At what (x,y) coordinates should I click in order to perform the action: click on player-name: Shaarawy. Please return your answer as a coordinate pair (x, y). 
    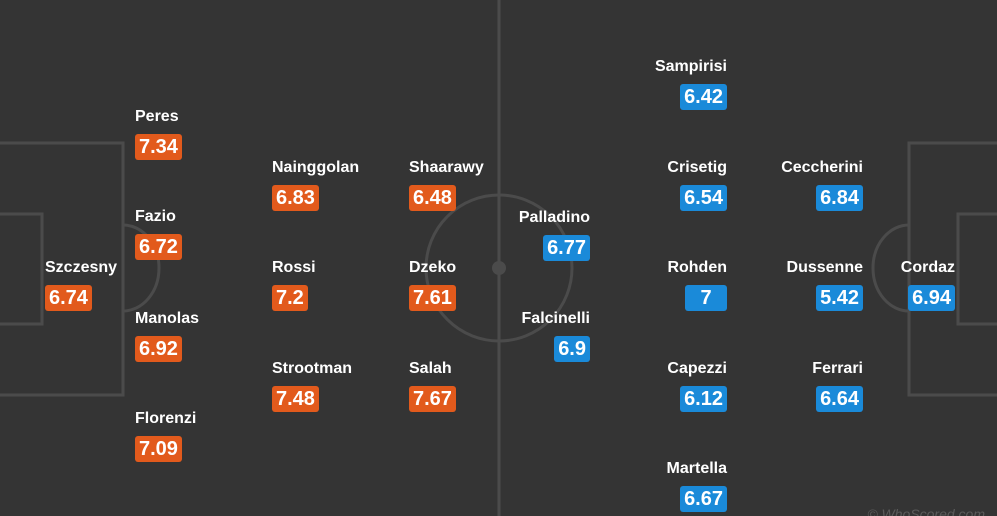
    Looking at the image, I should click on (446, 167).